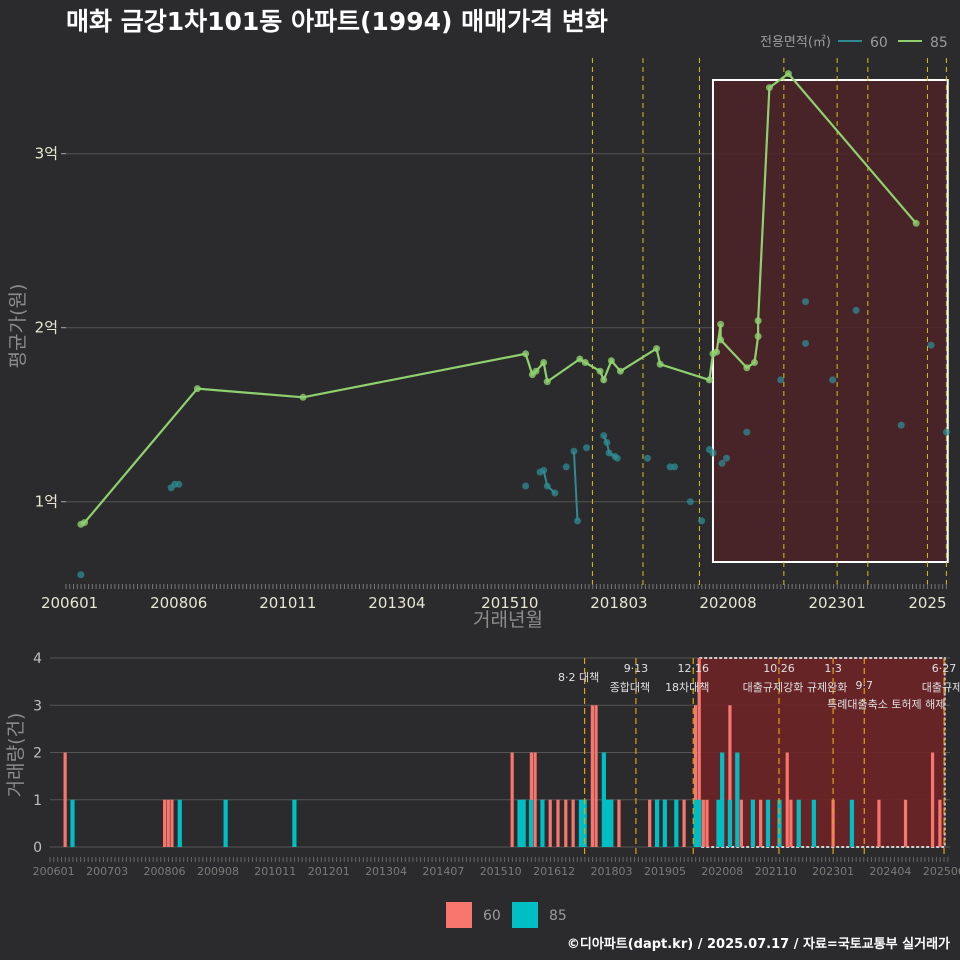 The image size is (960, 960). What do you see at coordinates (18, 326) in the screenshot?
I see `y-axis-title: 평균가(원)` at bounding box center [18, 326].